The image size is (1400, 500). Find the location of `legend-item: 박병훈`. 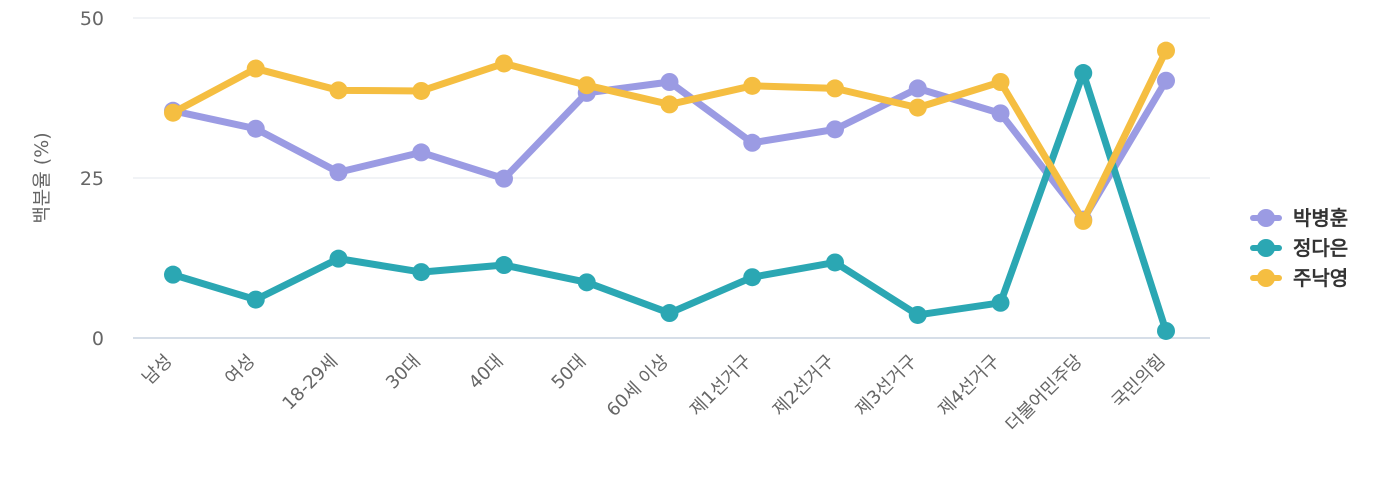

legend-item: 박병훈 is located at coordinates (1299, 218).